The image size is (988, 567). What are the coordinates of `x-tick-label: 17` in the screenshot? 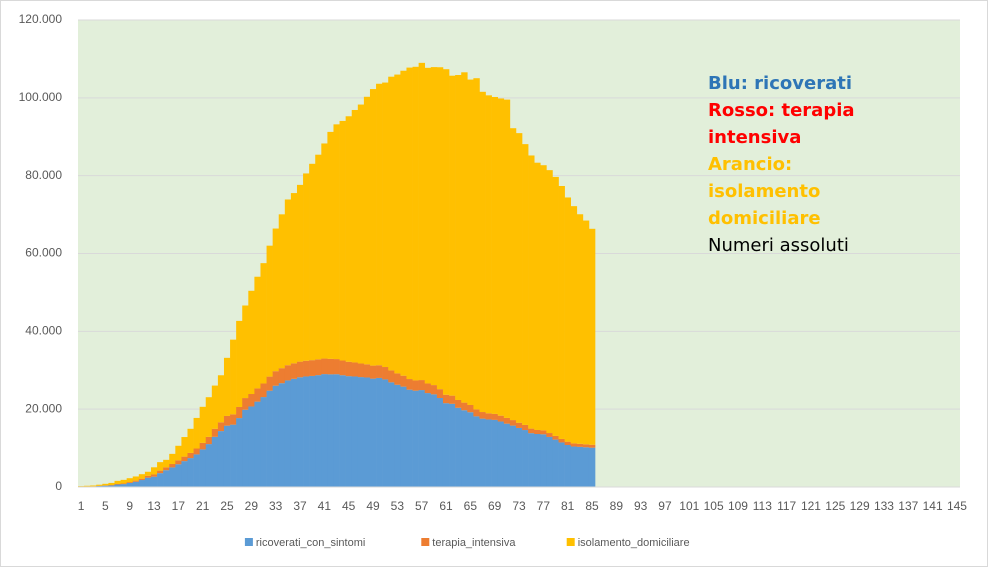 It's located at (179, 506).